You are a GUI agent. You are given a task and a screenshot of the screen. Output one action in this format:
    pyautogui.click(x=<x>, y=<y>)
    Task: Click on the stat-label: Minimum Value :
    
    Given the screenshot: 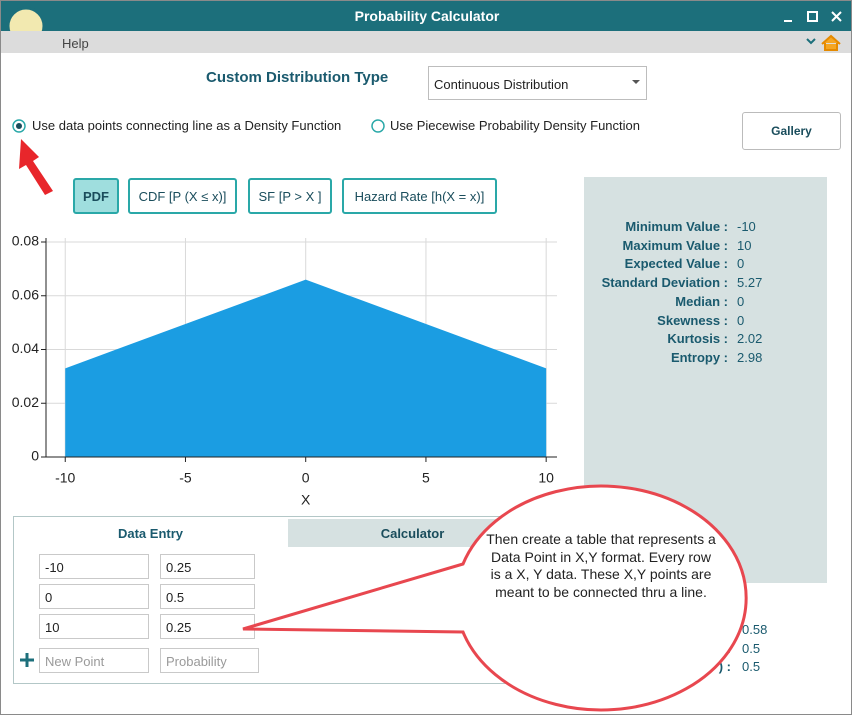 What is the action you would take?
    pyautogui.click(x=676, y=226)
    